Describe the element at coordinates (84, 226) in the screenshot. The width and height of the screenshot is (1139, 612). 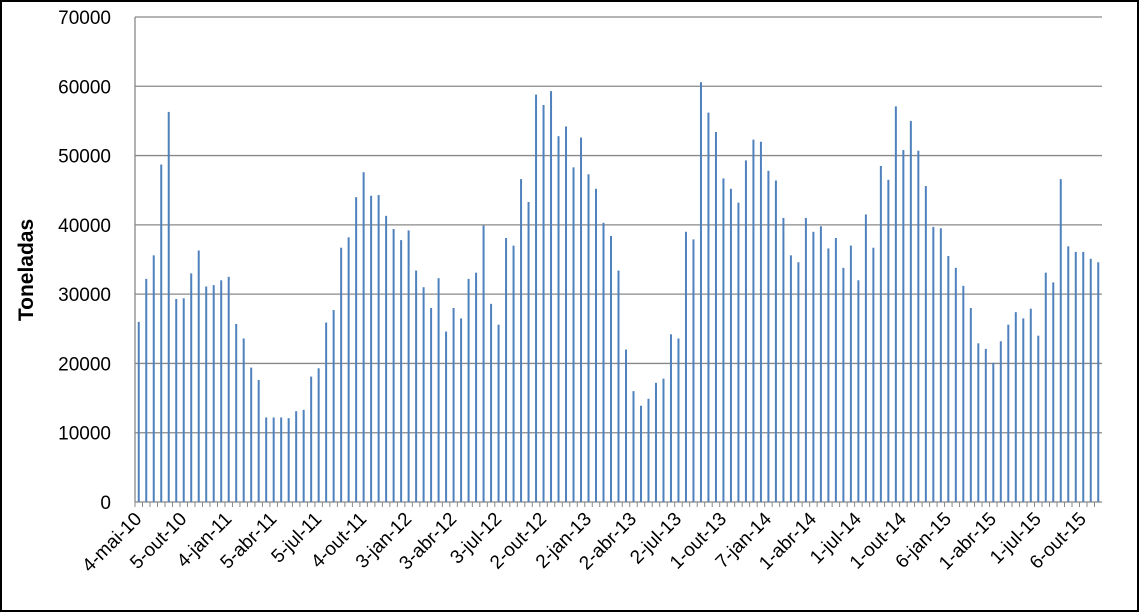
I see `y-tick-label: 40000` at that location.